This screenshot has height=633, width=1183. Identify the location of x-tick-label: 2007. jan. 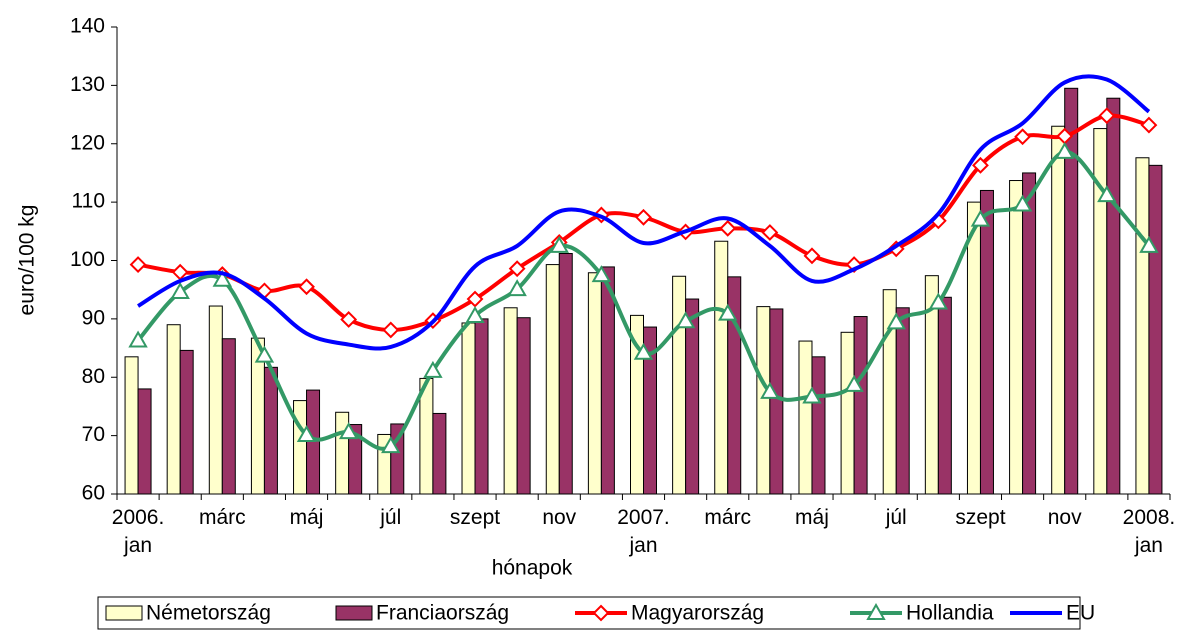
(643, 531).